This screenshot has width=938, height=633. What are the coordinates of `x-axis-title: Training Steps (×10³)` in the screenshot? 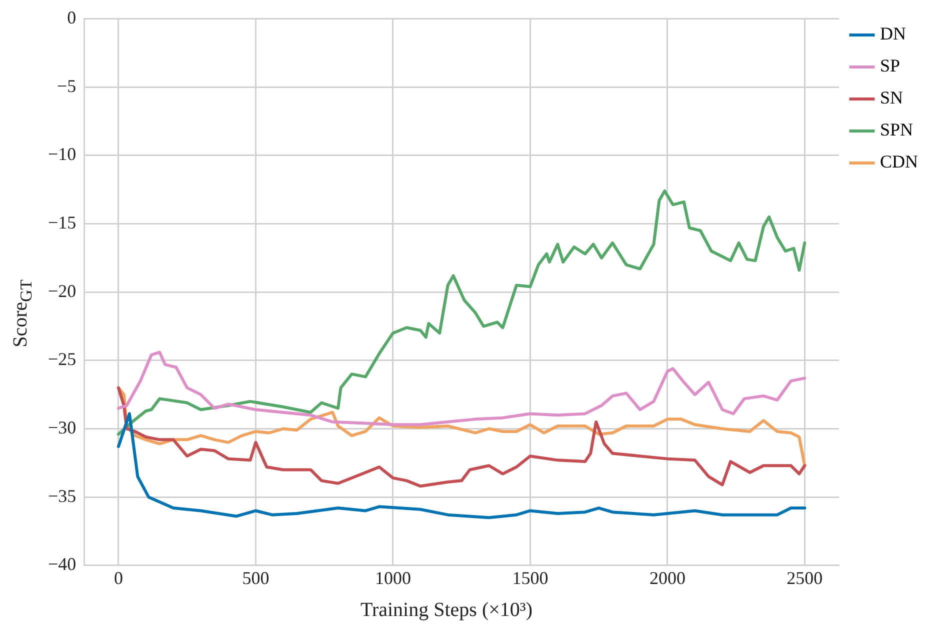 It's located at (446, 610).